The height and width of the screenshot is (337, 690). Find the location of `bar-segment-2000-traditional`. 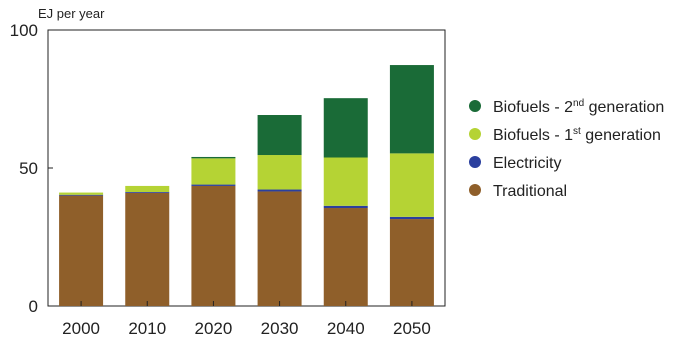

bar-segment-2000-traditional is located at coordinates (81, 250).